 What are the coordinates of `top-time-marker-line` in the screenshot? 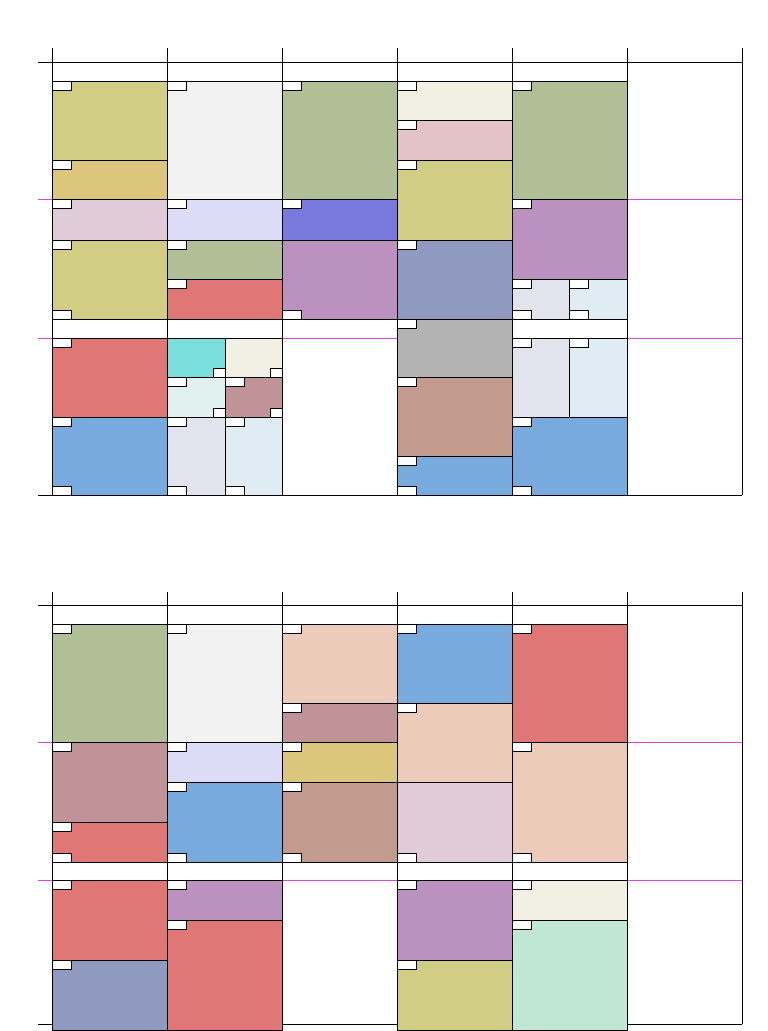 It's located at (390, 338).